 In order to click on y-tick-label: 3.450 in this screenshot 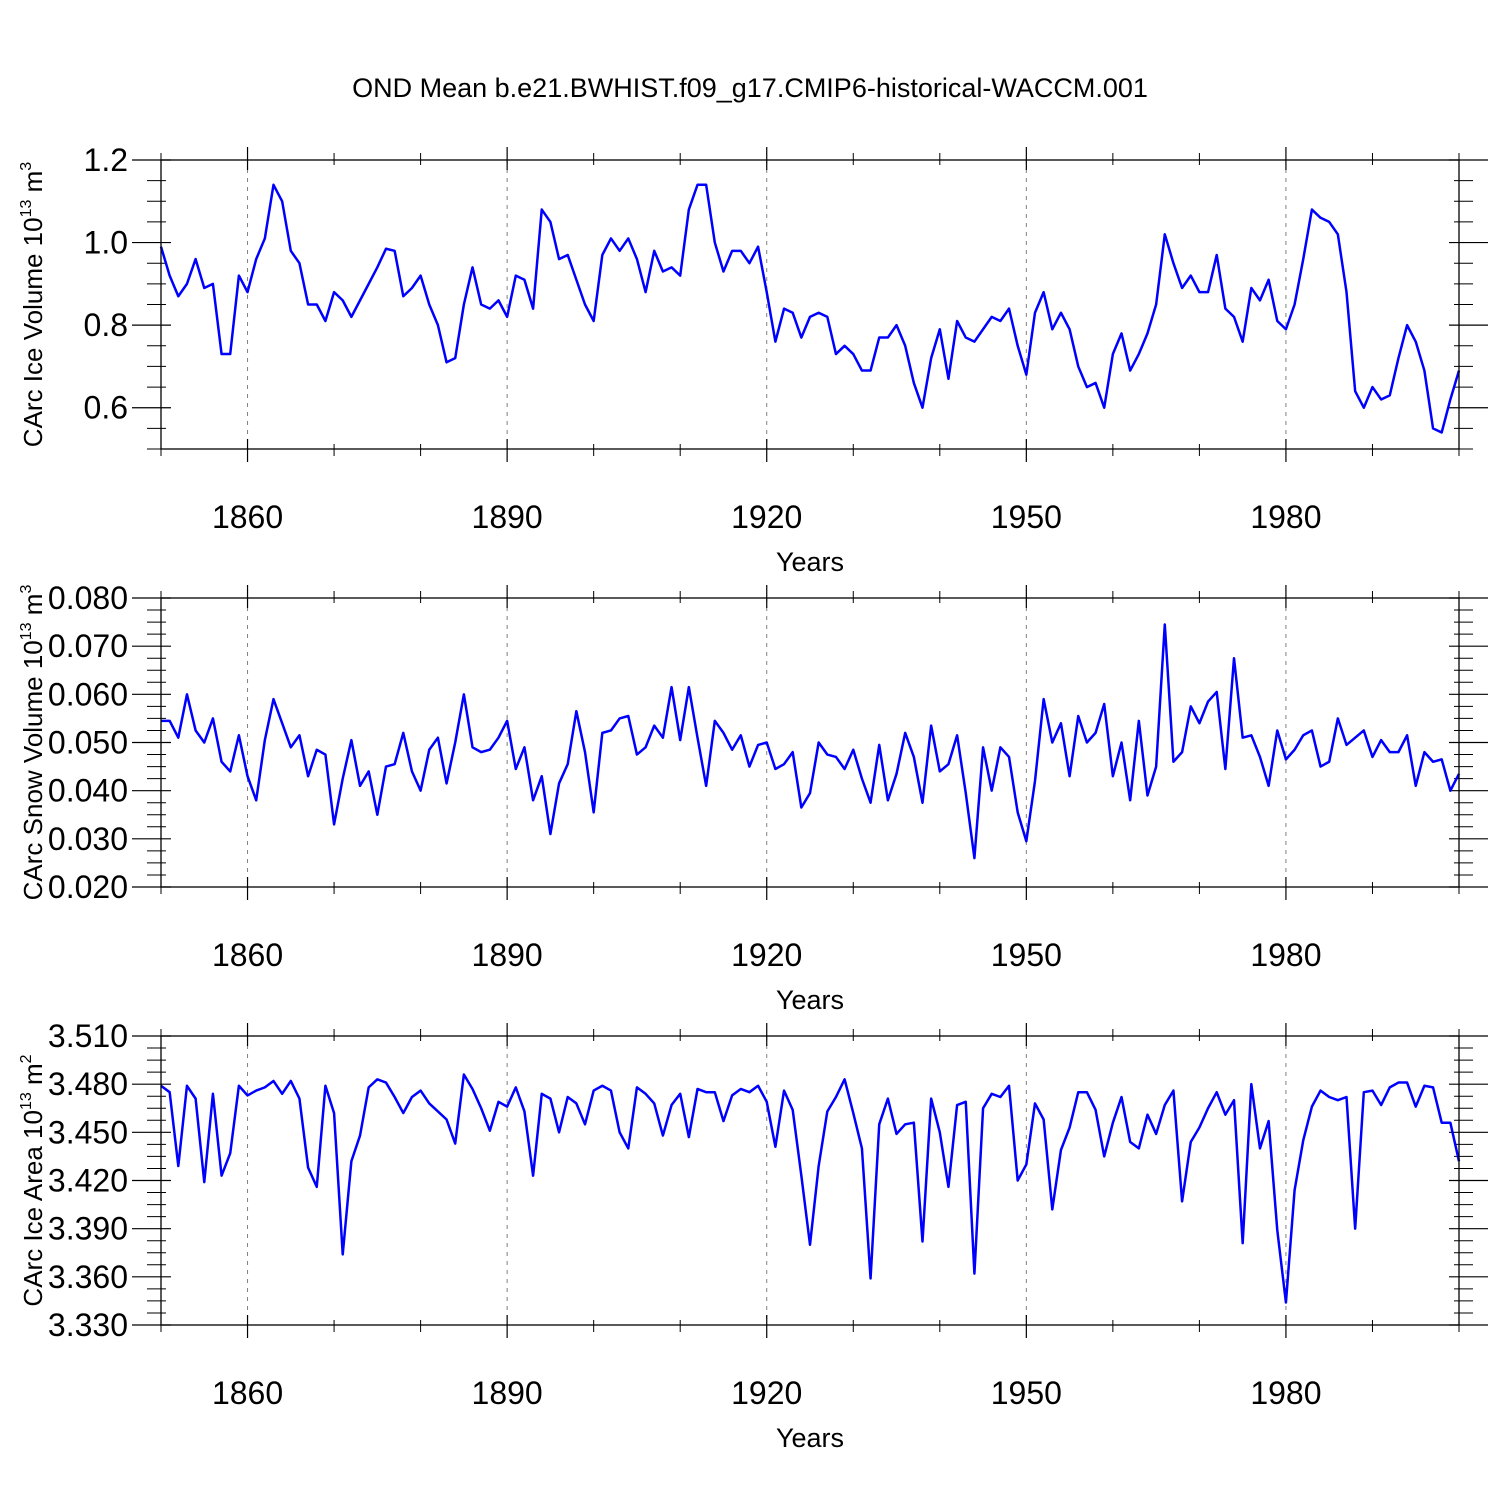, I will do `click(88, 1132)`.